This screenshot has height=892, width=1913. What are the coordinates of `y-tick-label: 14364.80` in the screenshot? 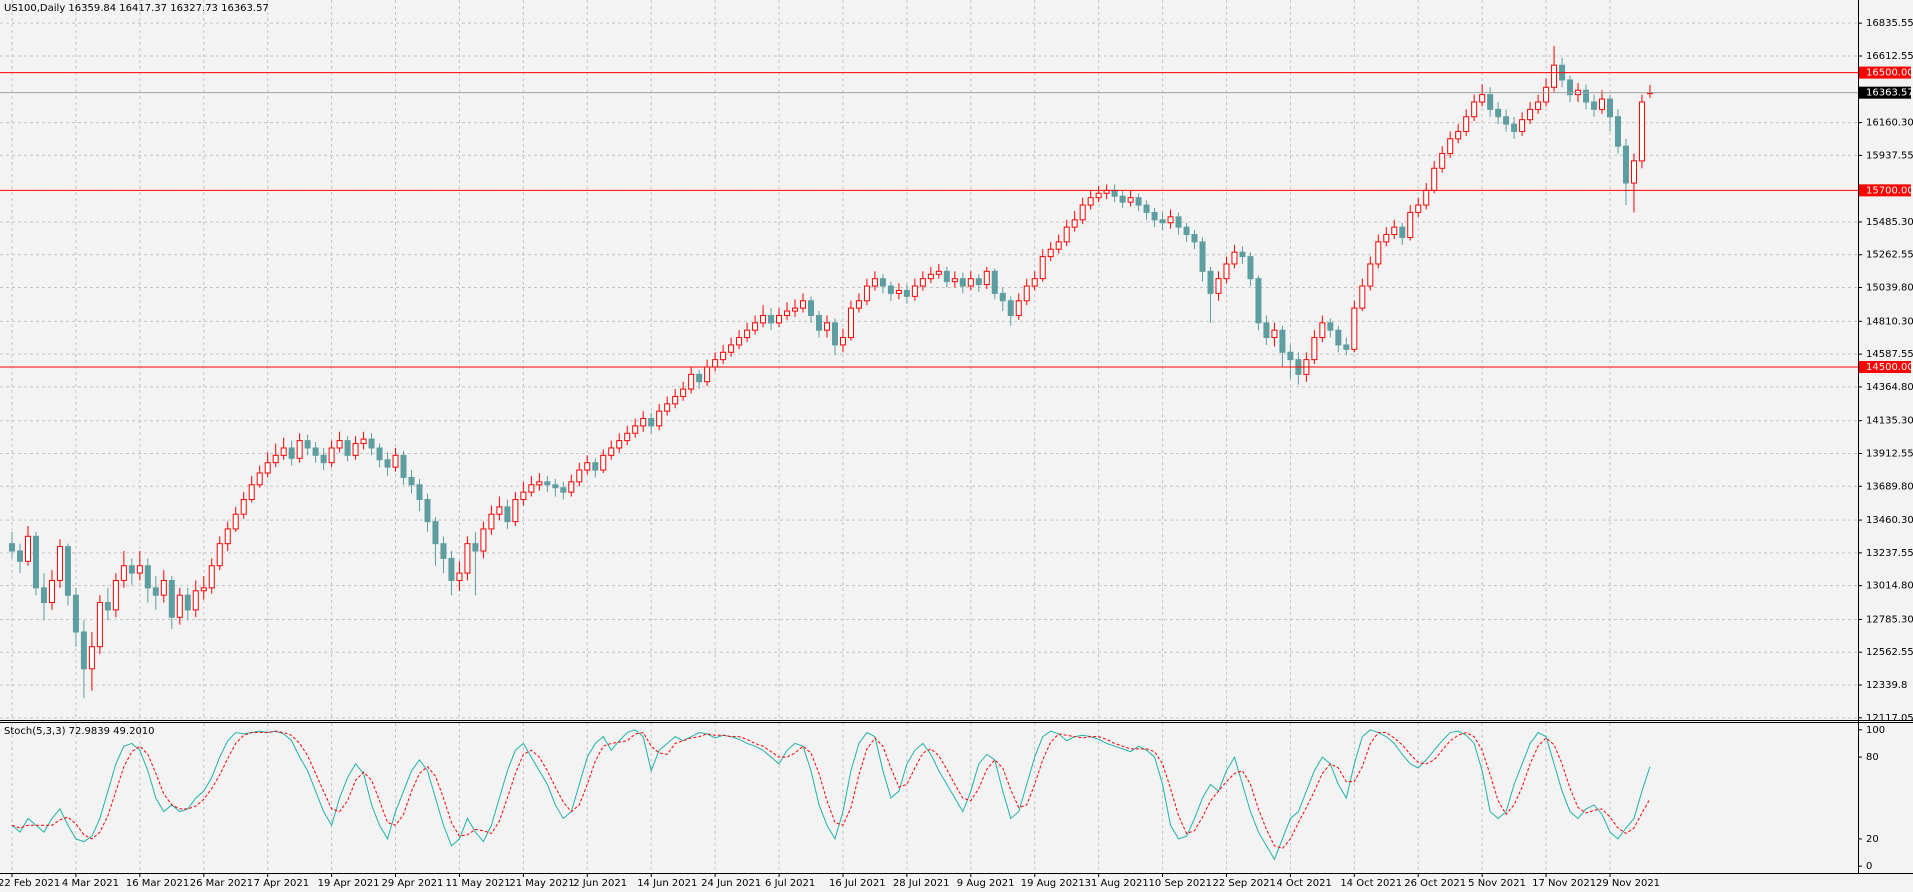 It's located at (1889, 387).